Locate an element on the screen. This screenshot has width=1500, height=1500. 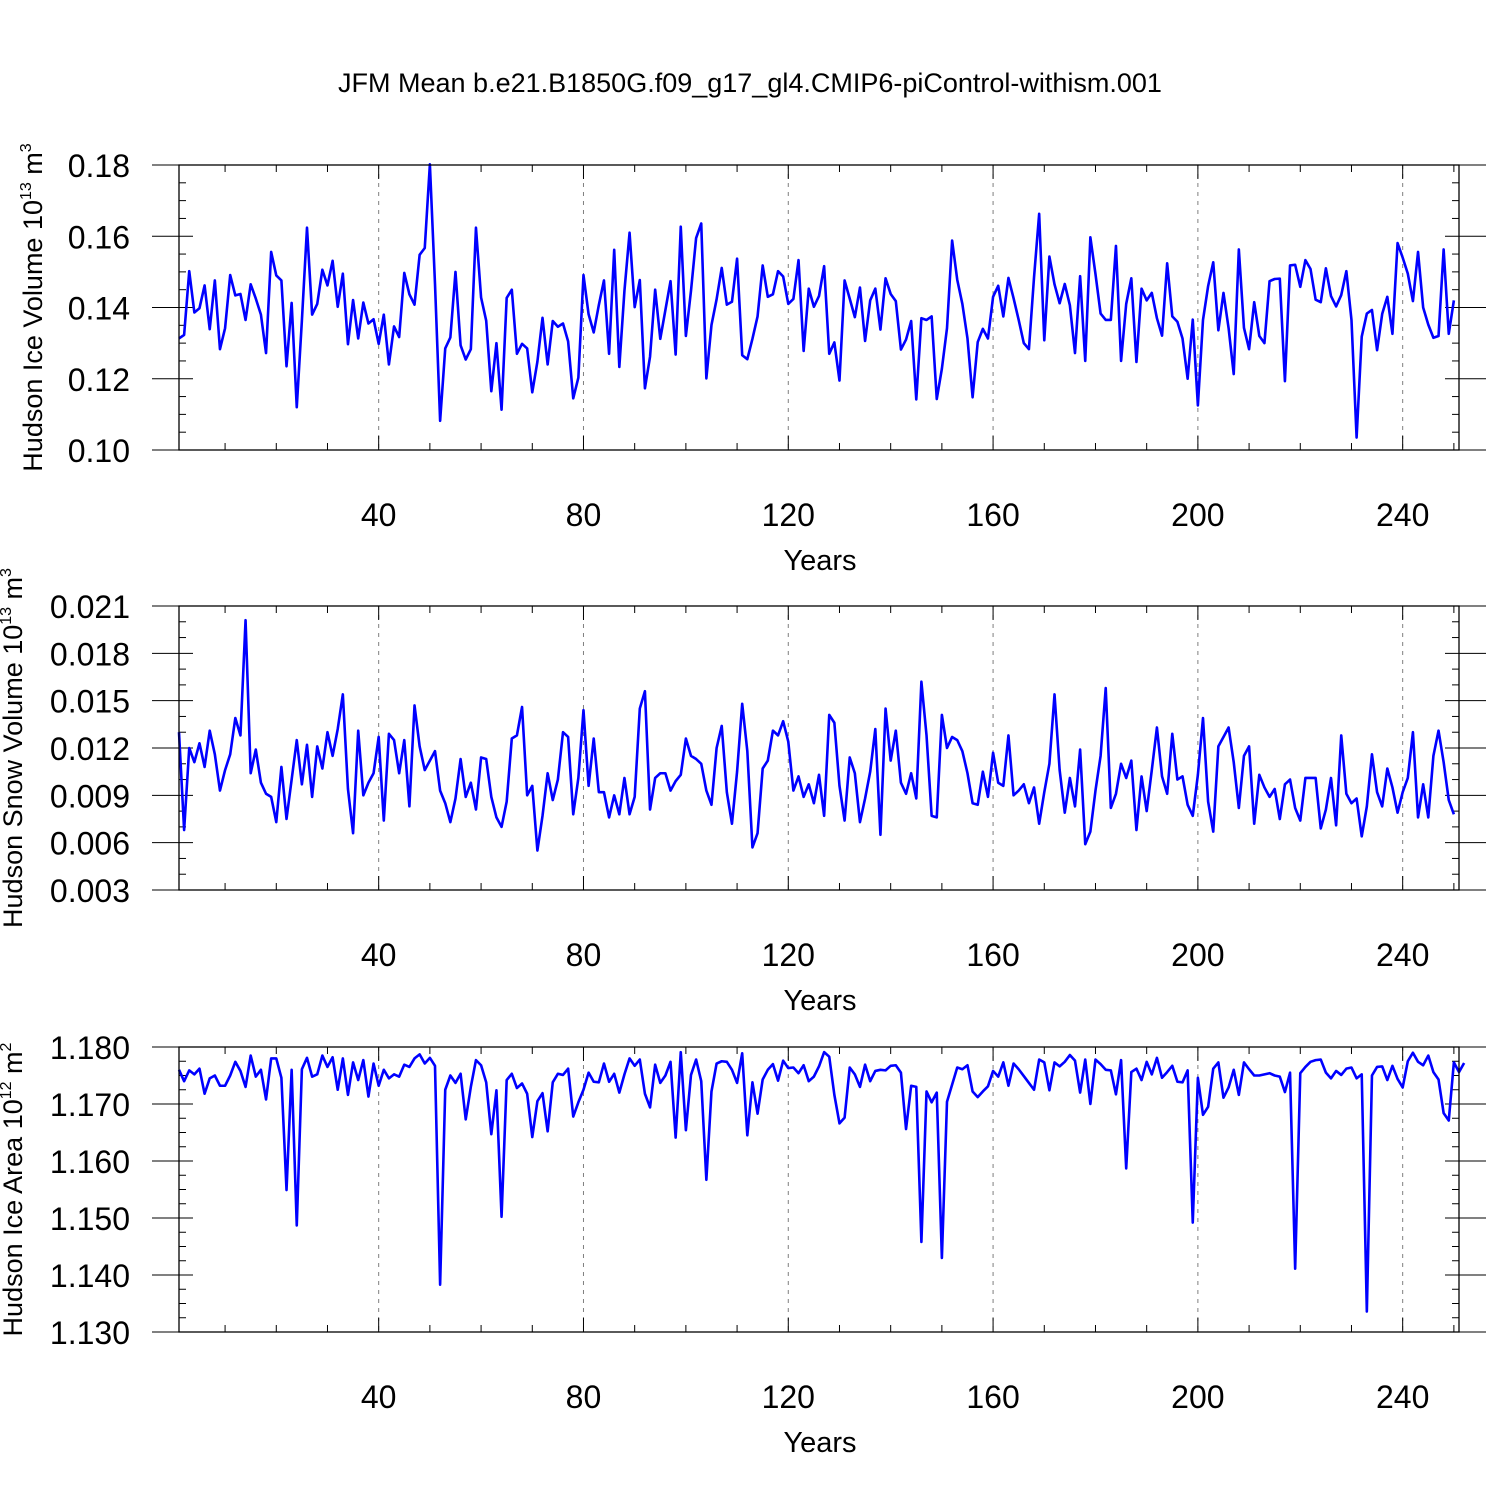
y-tick-label: 0.10 is located at coordinates (99, 451).